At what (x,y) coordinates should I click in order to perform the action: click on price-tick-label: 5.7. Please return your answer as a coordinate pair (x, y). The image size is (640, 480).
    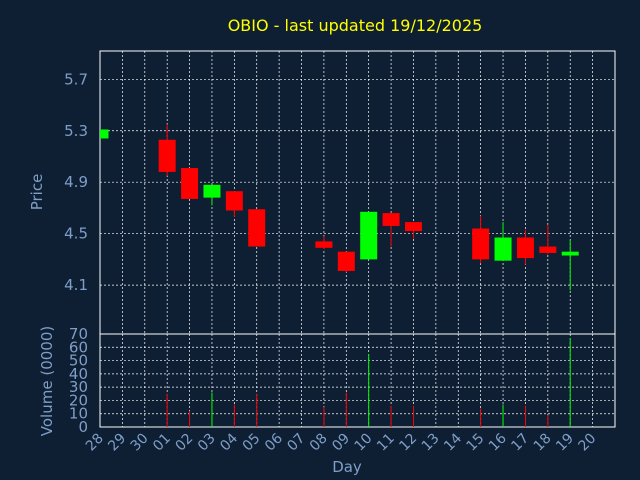
    Looking at the image, I should click on (76, 79).